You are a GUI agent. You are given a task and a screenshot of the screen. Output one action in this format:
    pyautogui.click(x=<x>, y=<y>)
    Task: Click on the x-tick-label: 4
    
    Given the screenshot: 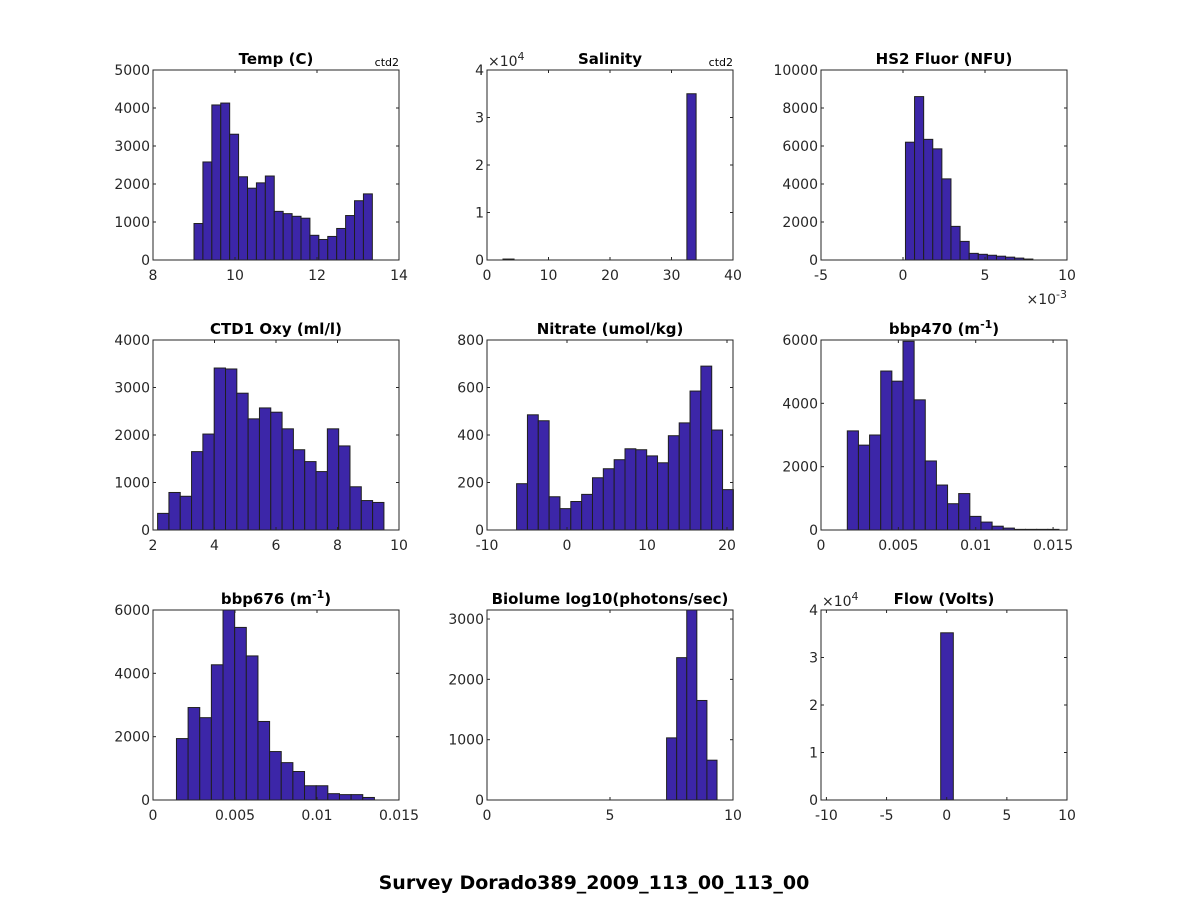 What is the action you would take?
    pyautogui.click(x=214, y=546)
    